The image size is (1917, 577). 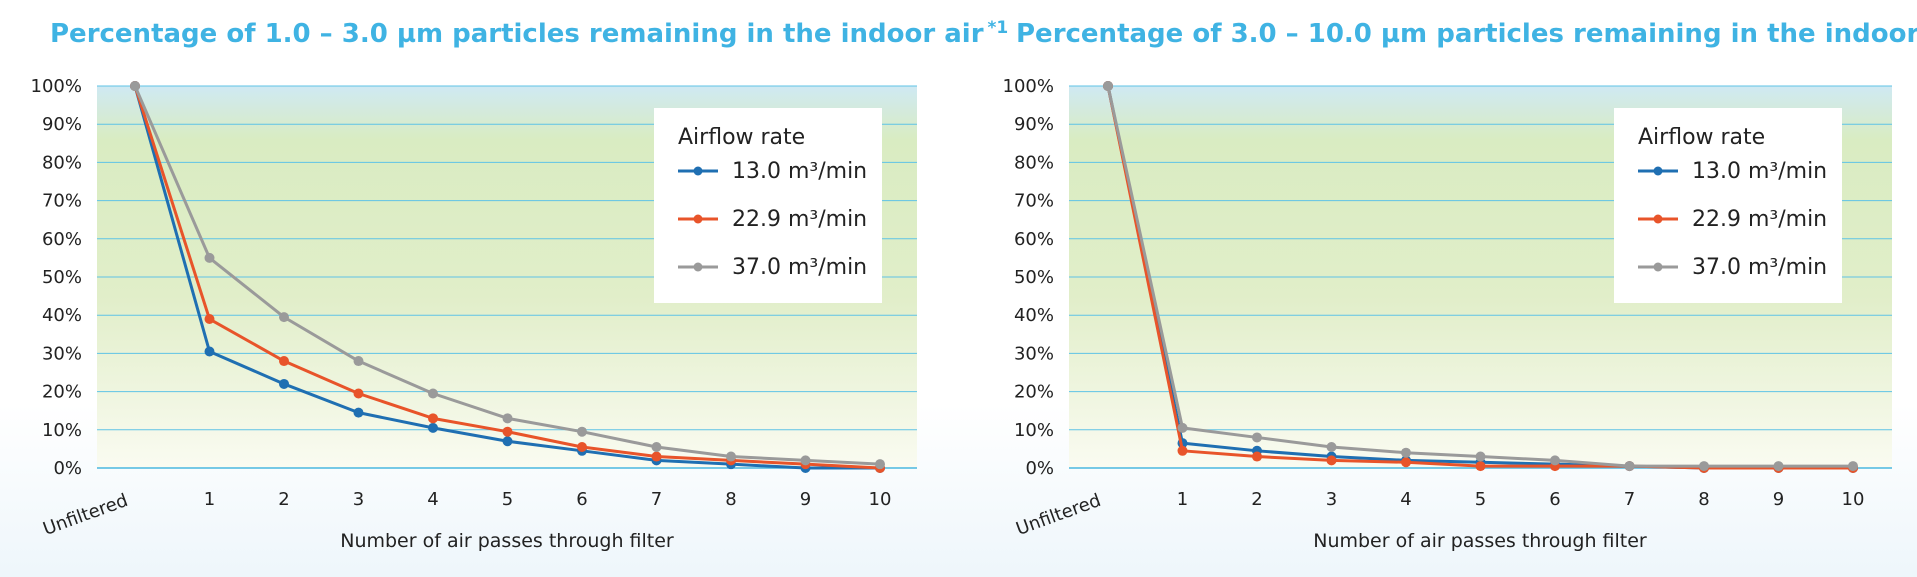 I want to click on x-tick-label: 9, so click(x=805, y=499).